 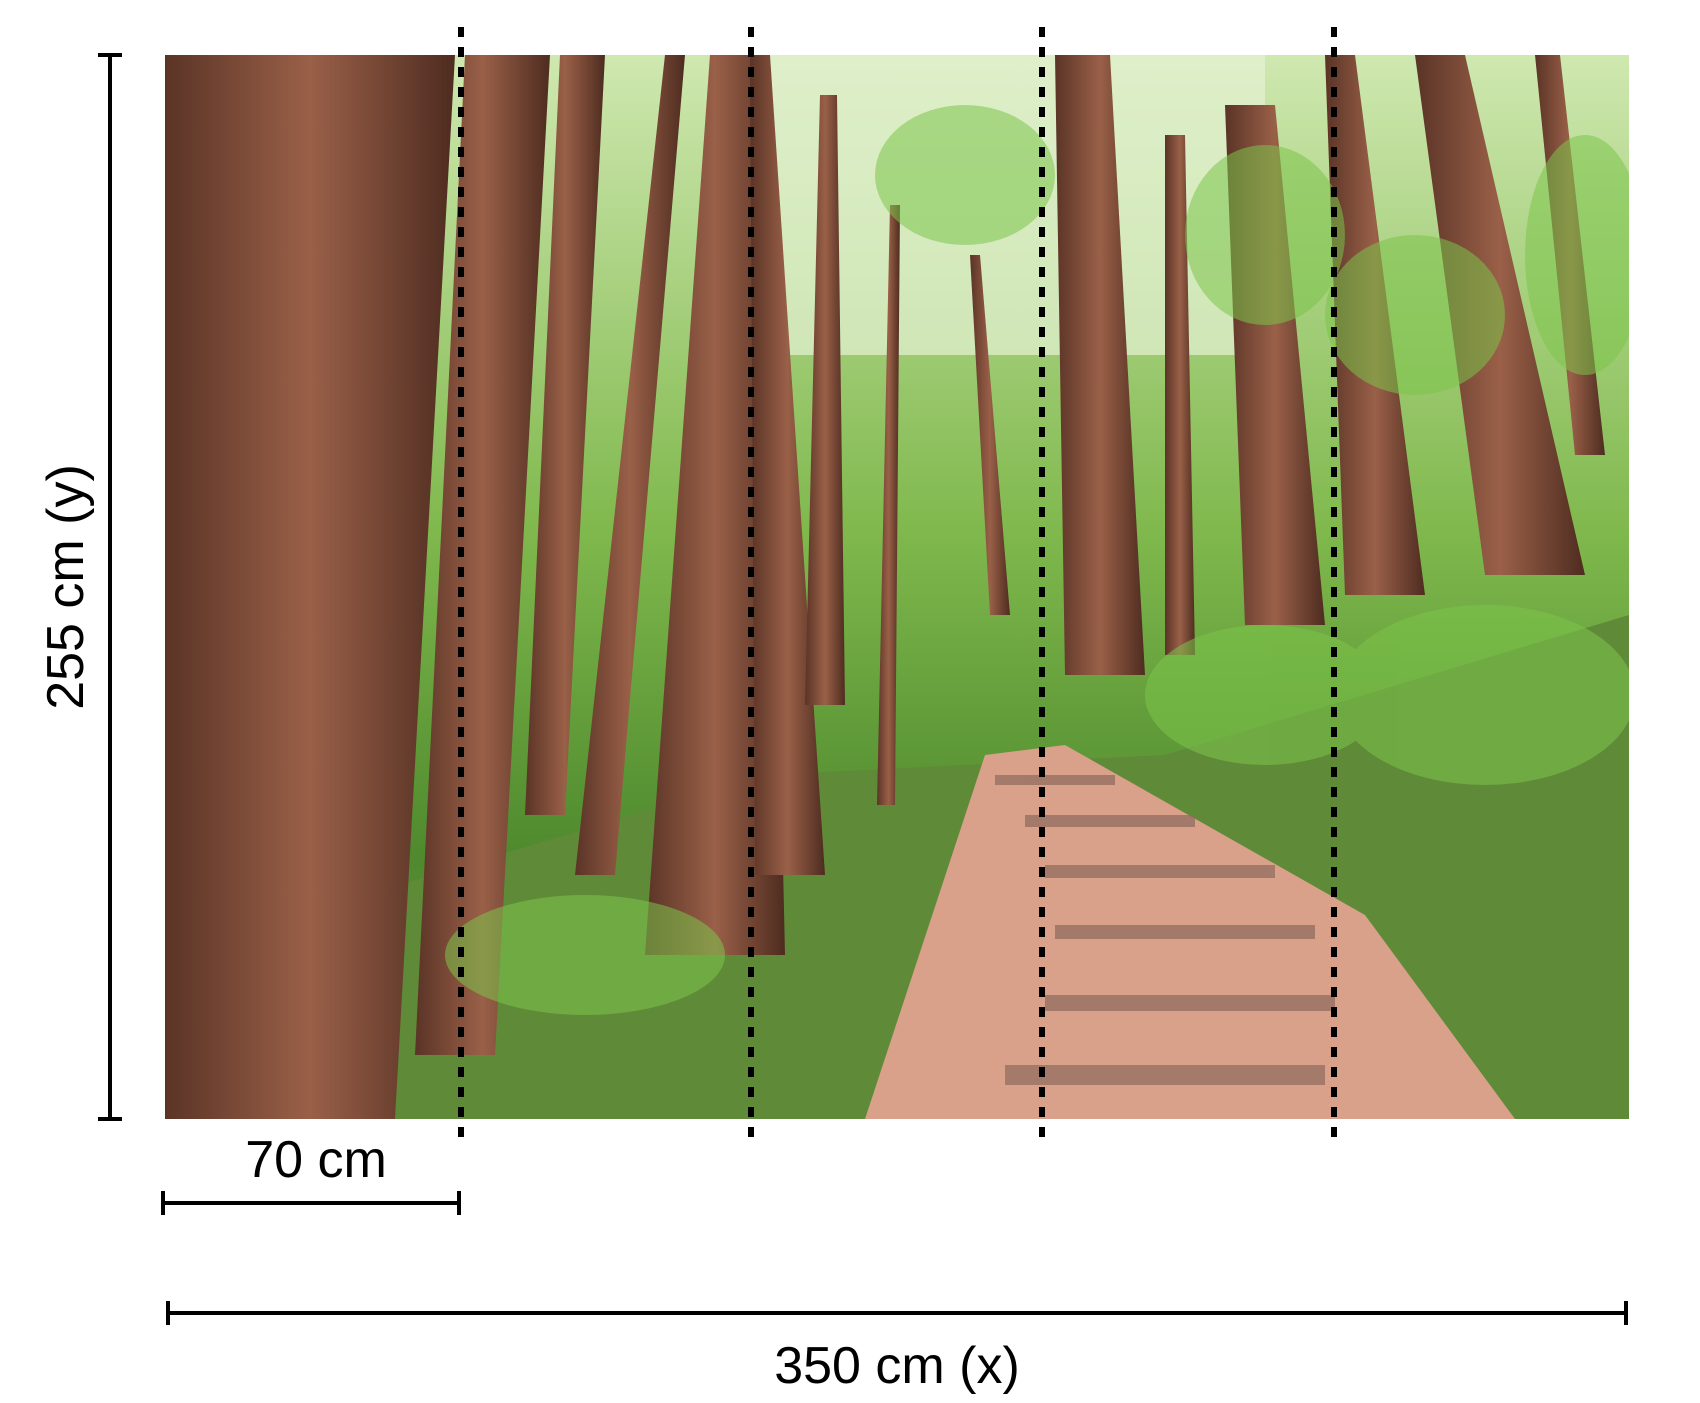 What do you see at coordinates (110, 587) in the screenshot?
I see `height-dimension-line` at bounding box center [110, 587].